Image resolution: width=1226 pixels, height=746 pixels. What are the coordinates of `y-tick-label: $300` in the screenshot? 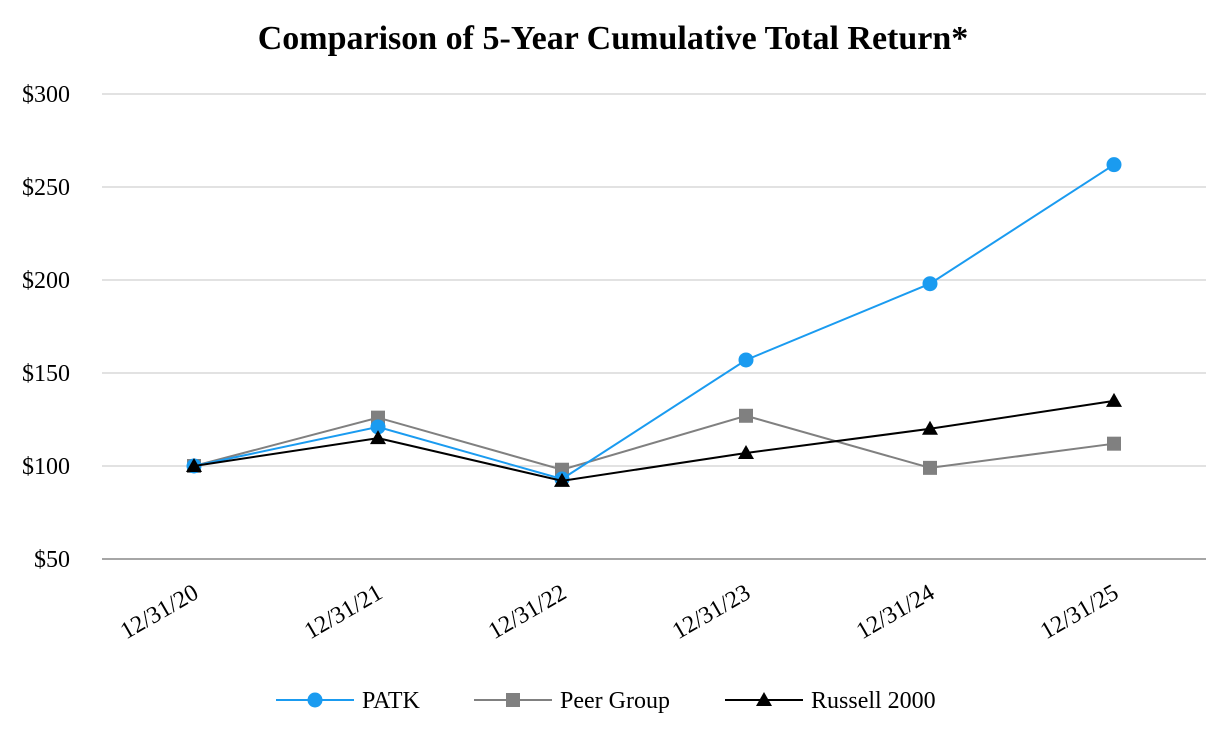 It's located at (46, 95).